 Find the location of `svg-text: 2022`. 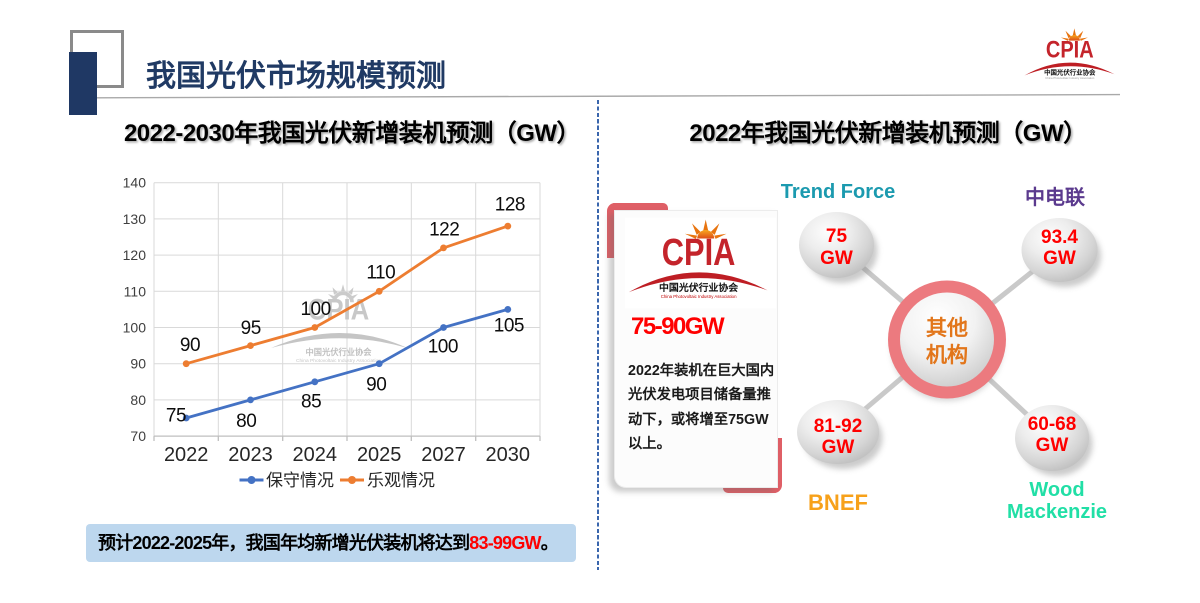

svg-text: 2022 is located at coordinates (186, 455).